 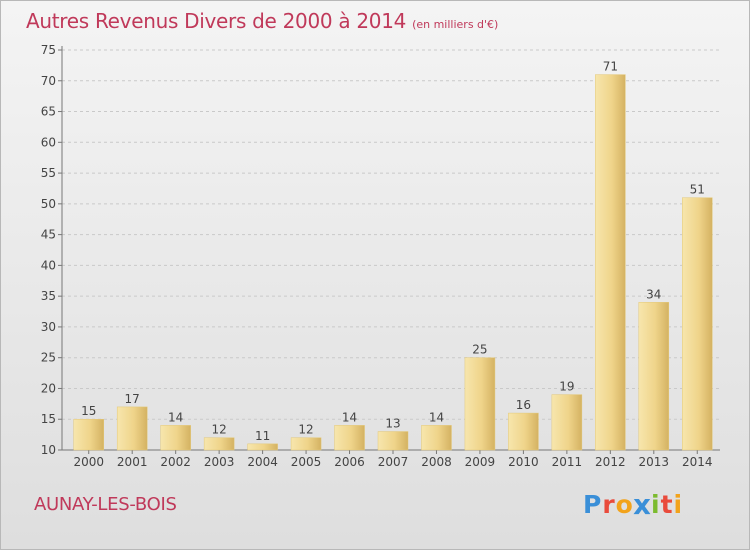 What do you see at coordinates (48, 358) in the screenshot?
I see `y-tick-label: 25` at bounding box center [48, 358].